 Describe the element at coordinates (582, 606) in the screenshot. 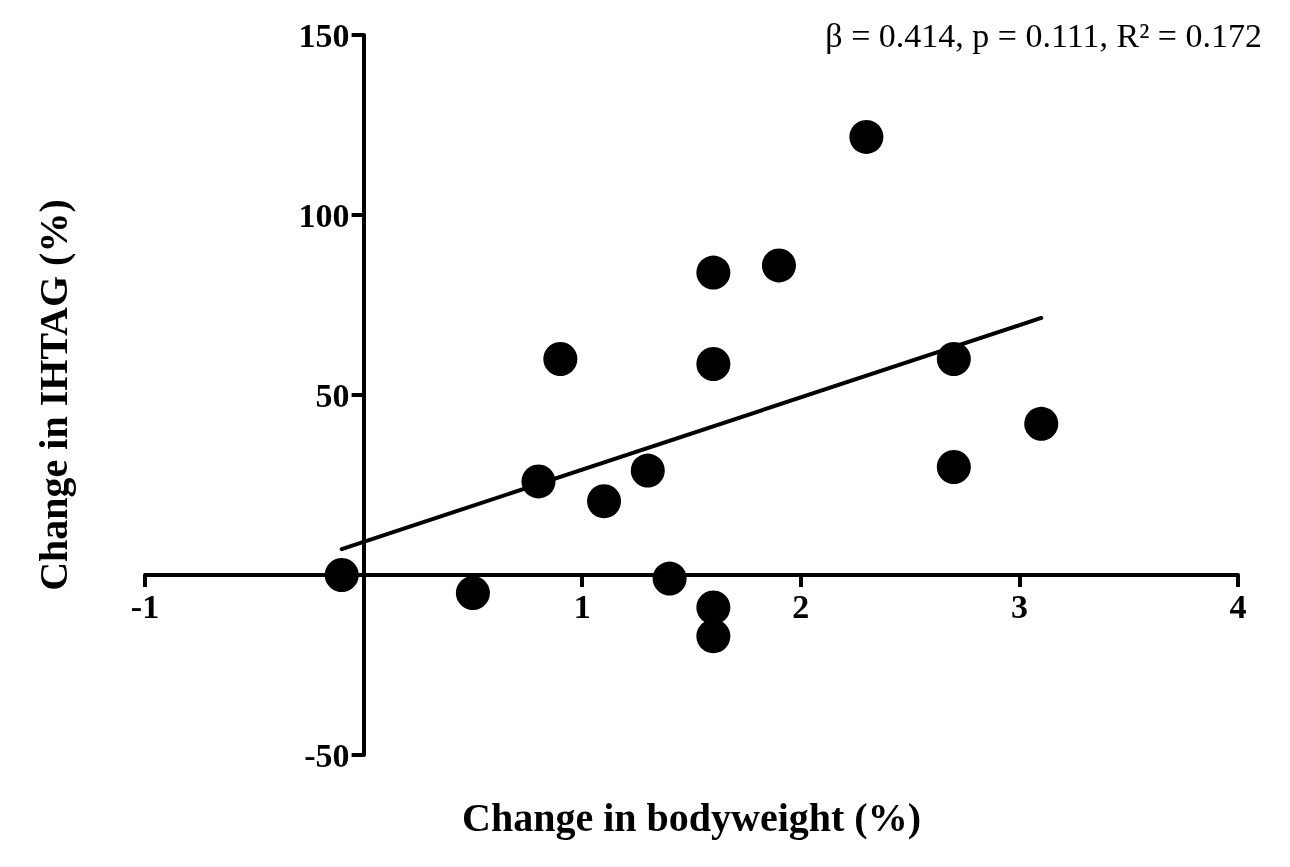

I see `x-tick-label: 1` at that location.